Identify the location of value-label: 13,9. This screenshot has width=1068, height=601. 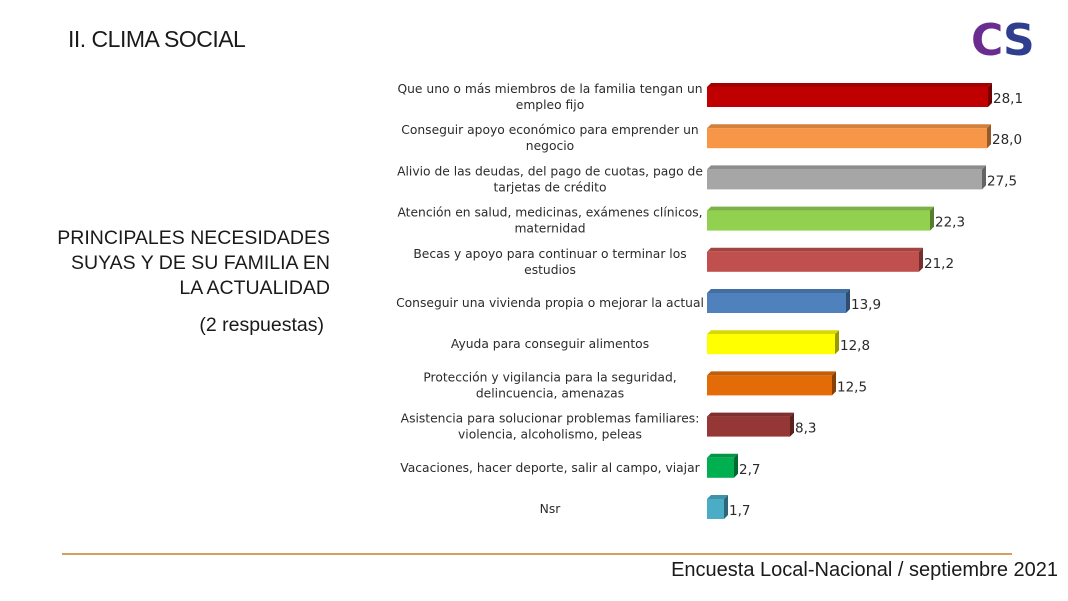
(866, 305).